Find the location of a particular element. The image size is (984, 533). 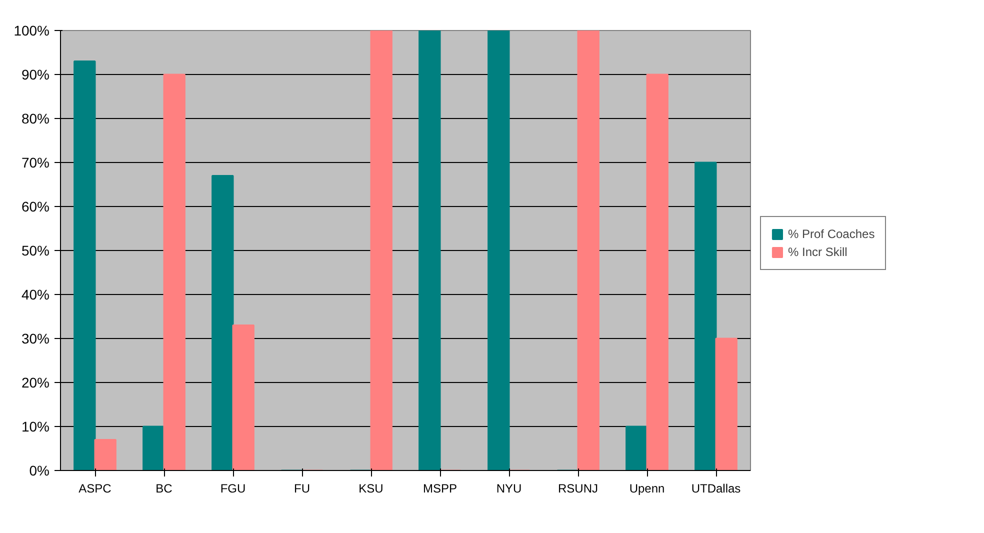

x-tick-label: FGU is located at coordinates (233, 489).